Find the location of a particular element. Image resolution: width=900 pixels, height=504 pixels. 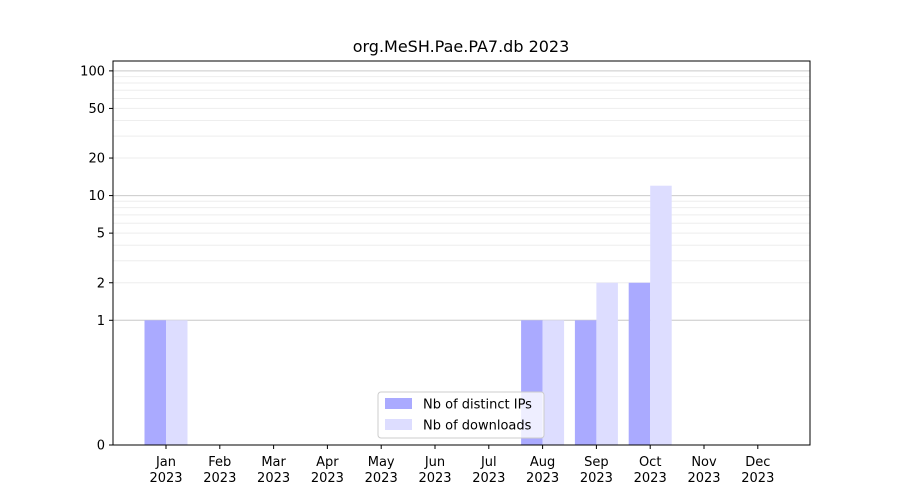

x-tick-label: May 2023 is located at coordinates (381, 470).